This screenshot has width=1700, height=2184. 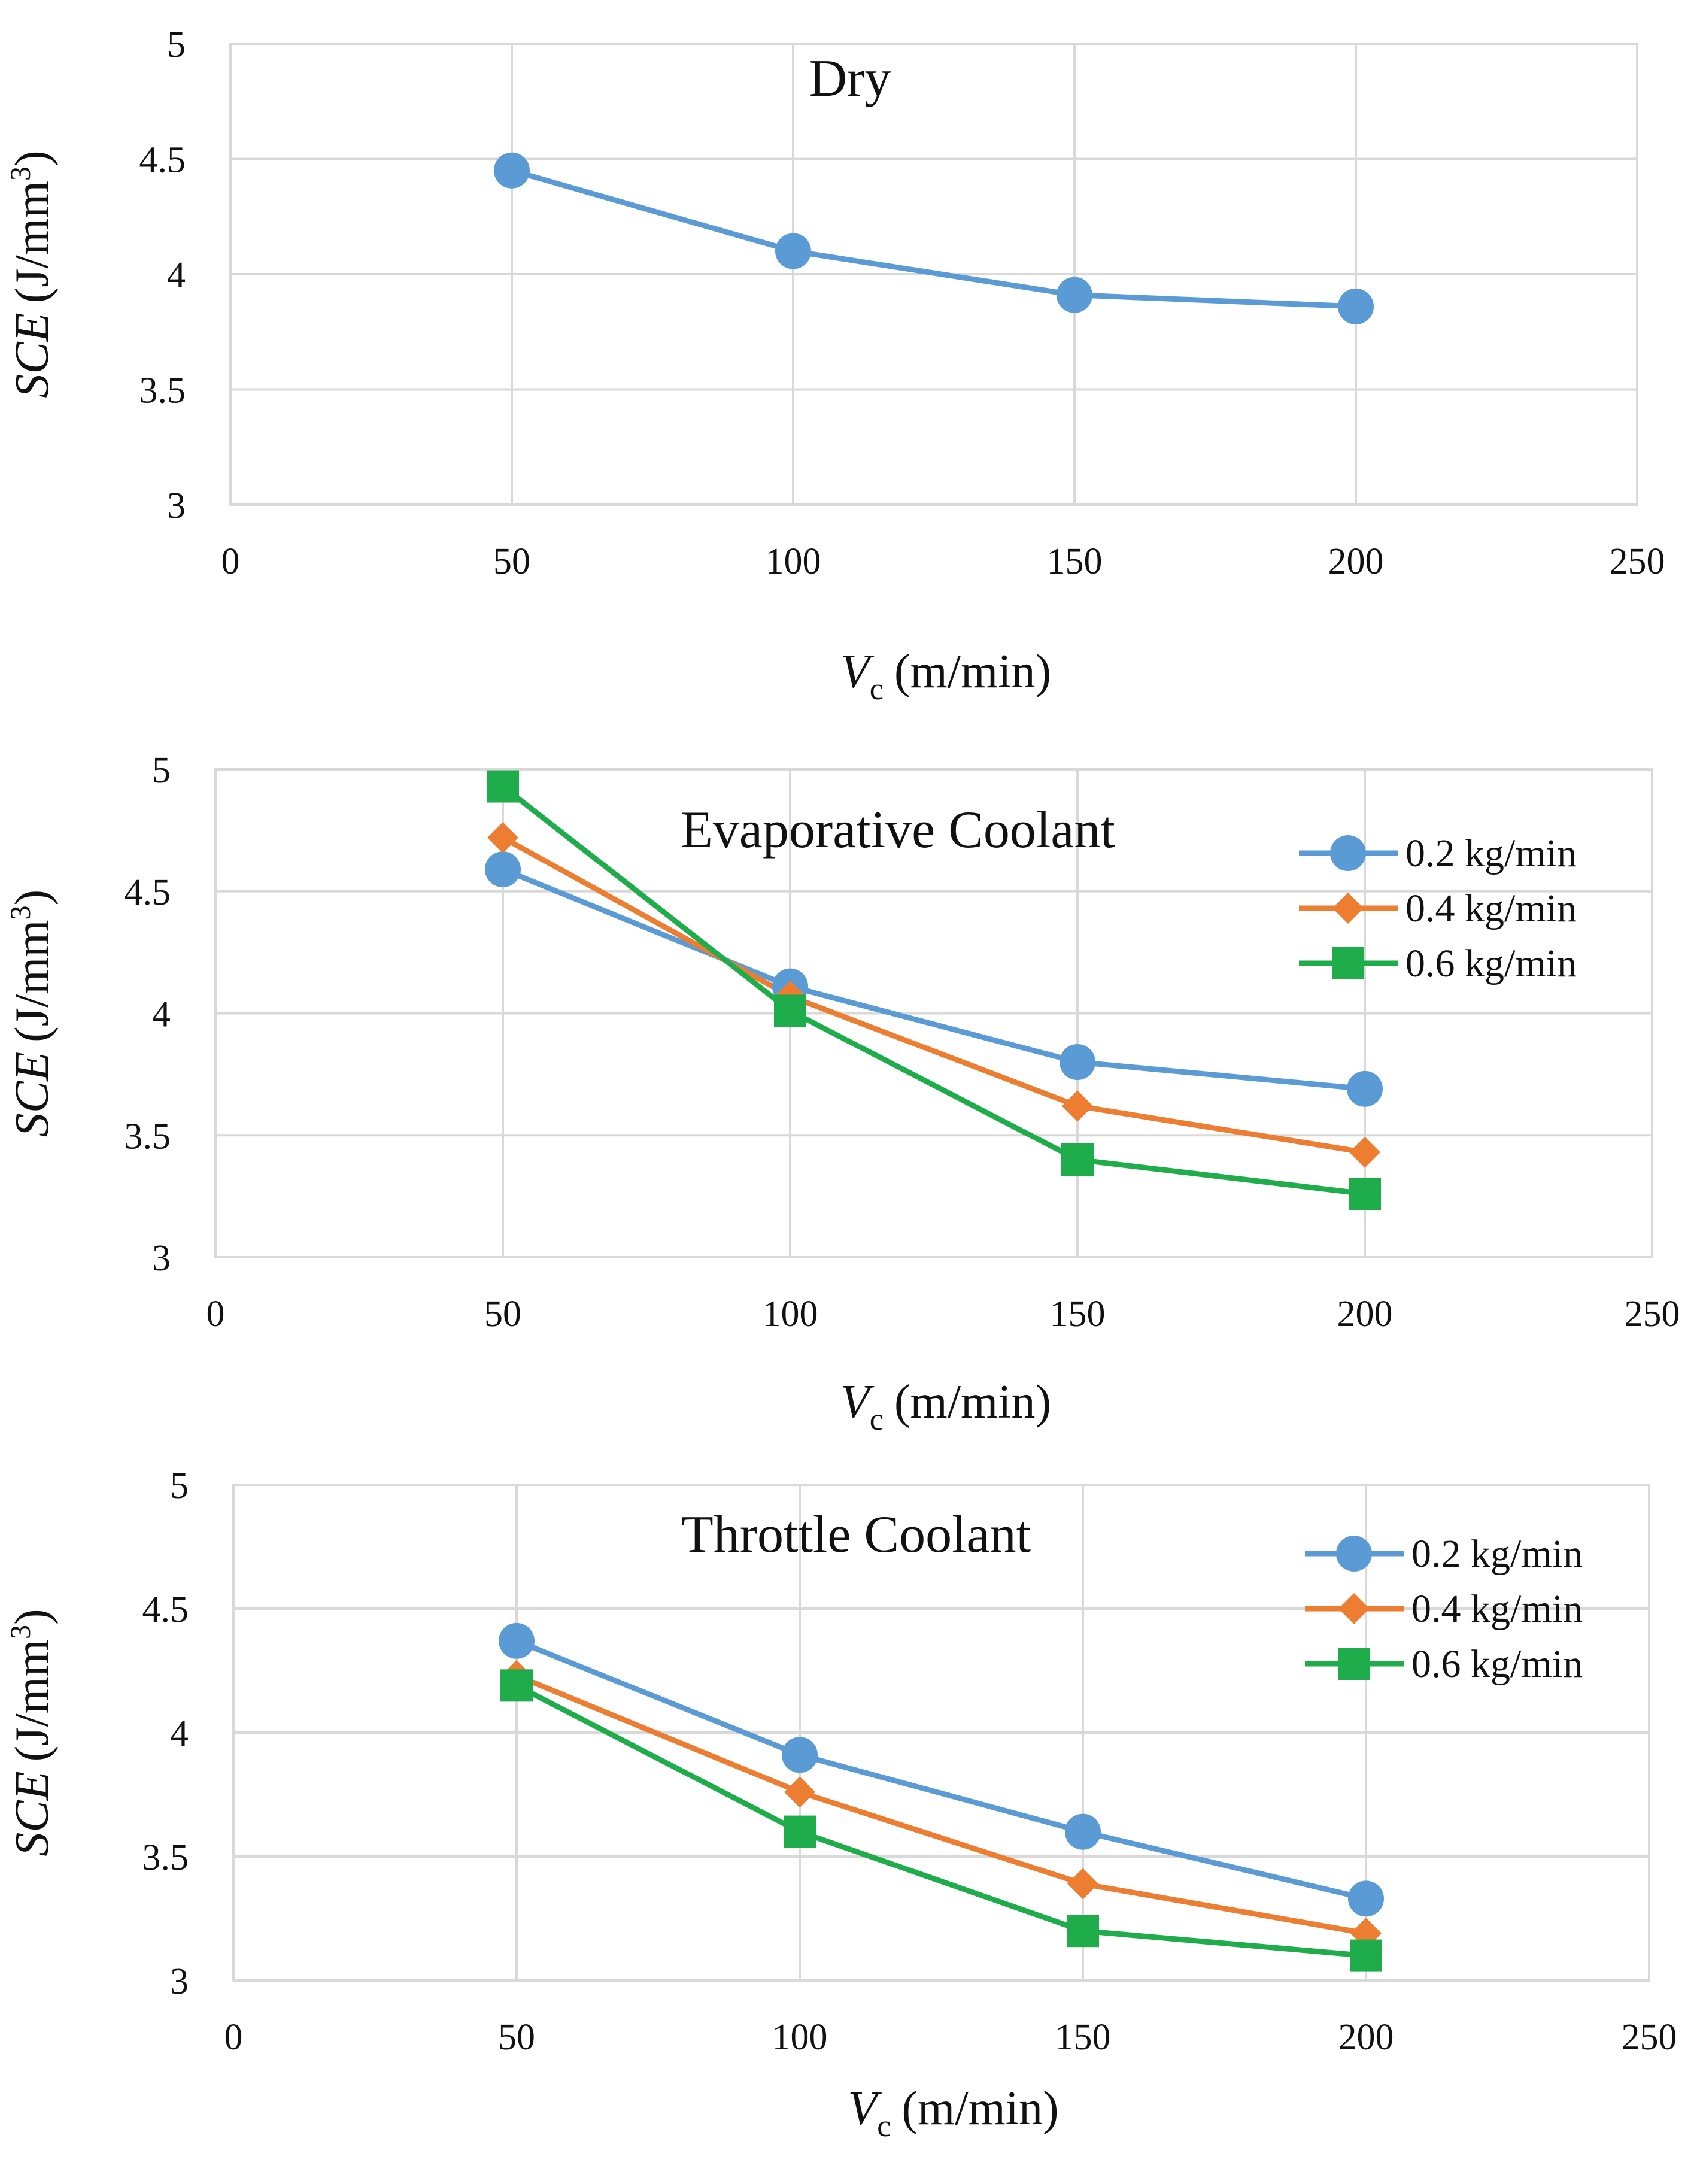 What do you see at coordinates (856, 1535) in the screenshot?
I see `chart-title: Throttle Coolant` at bounding box center [856, 1535].